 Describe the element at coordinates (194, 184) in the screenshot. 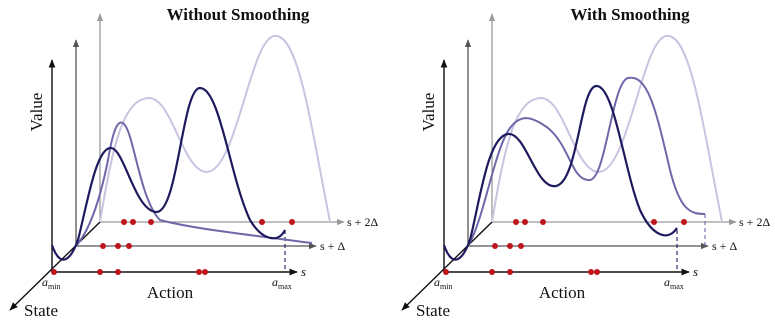

I see `curve-s1` at that location.